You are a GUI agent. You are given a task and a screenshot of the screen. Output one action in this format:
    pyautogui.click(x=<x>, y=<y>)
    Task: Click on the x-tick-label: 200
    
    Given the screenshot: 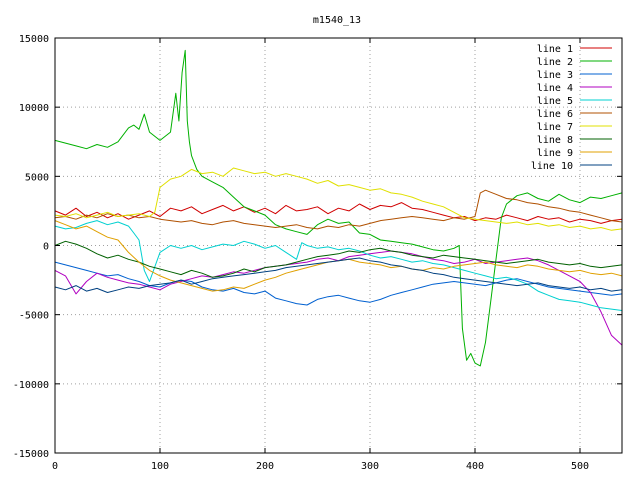 What is the action you would take?
    pyautogui.click(x=265, y=466)
    